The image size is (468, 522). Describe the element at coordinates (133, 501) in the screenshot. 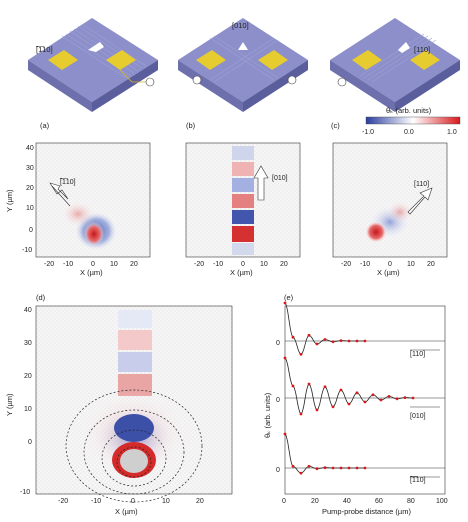

I see `xtick-d-0: 0` at that location.